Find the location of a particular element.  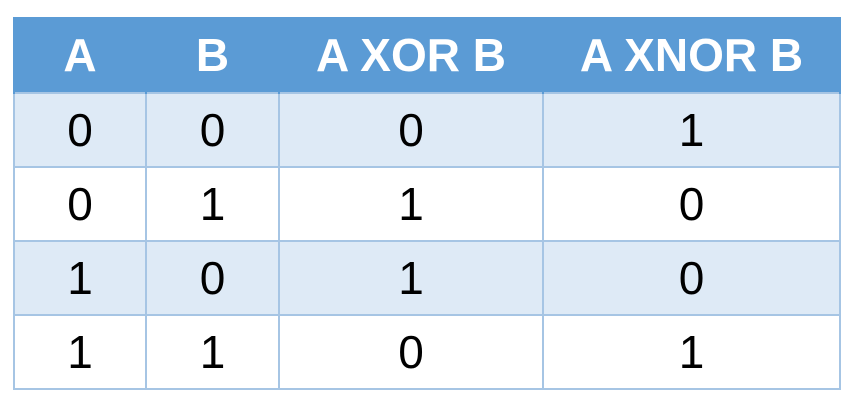

header-a-xor-b: A XOR B is located at coordinates (411, 55).